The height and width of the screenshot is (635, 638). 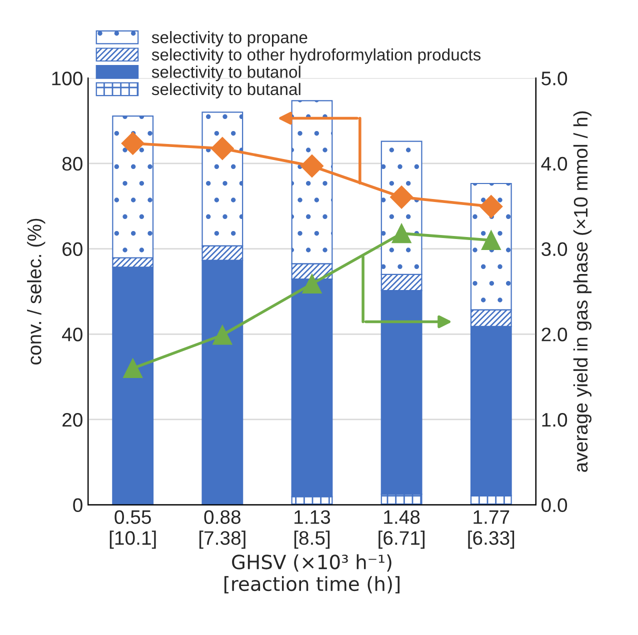 I want to click on legend-label: selectivity to propane, so click(x=230, y=39).